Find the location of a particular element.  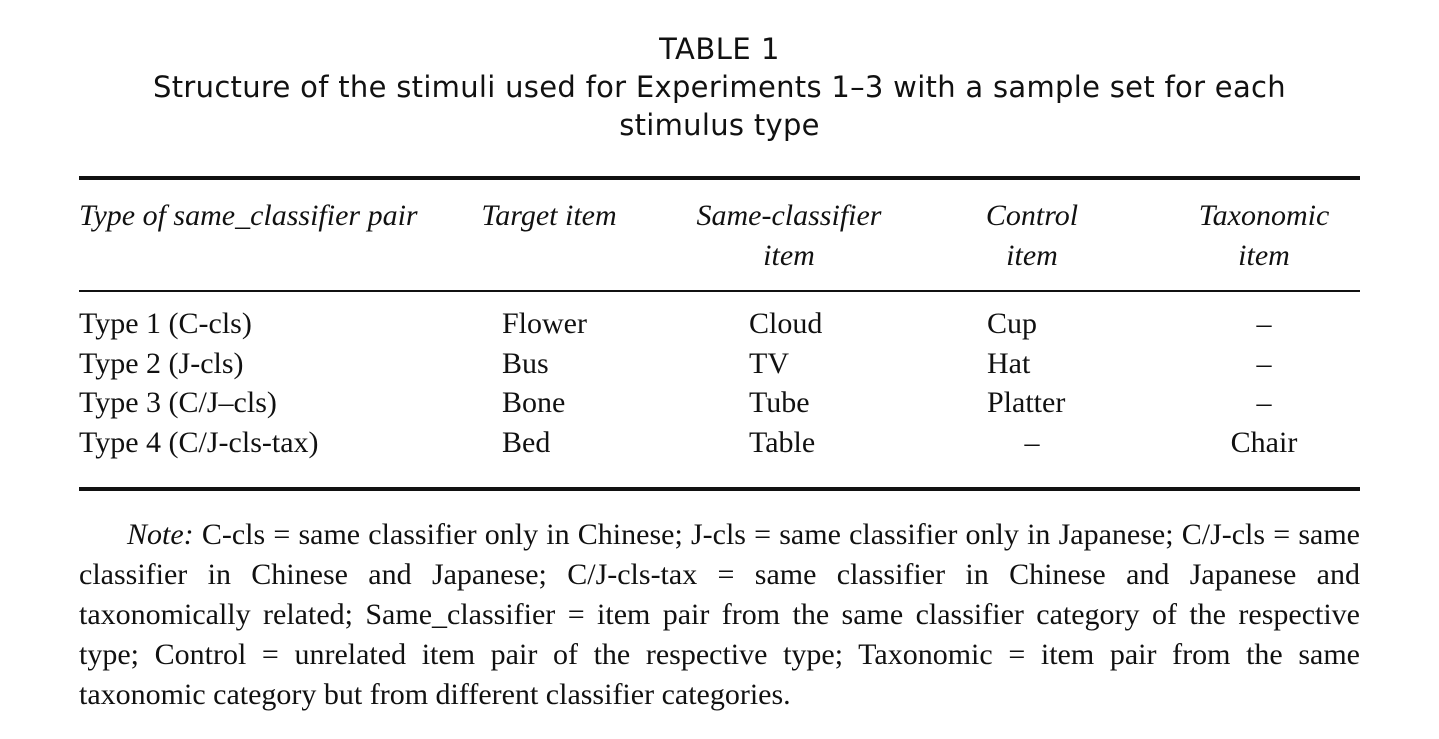

cell-type: Type 3 (C/J–cls) is located at coordinates (178, 403).